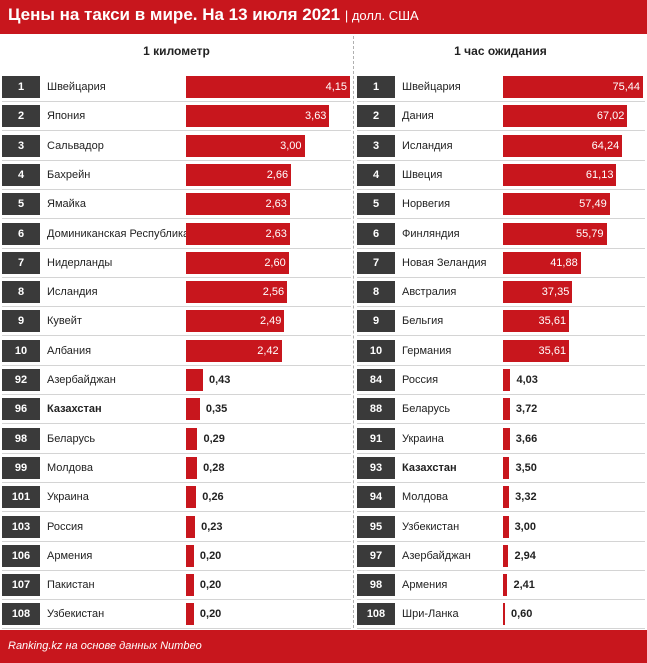  I want to click on source-note: Ranking.kz на основе данных Numbeo, so click(105, 646).